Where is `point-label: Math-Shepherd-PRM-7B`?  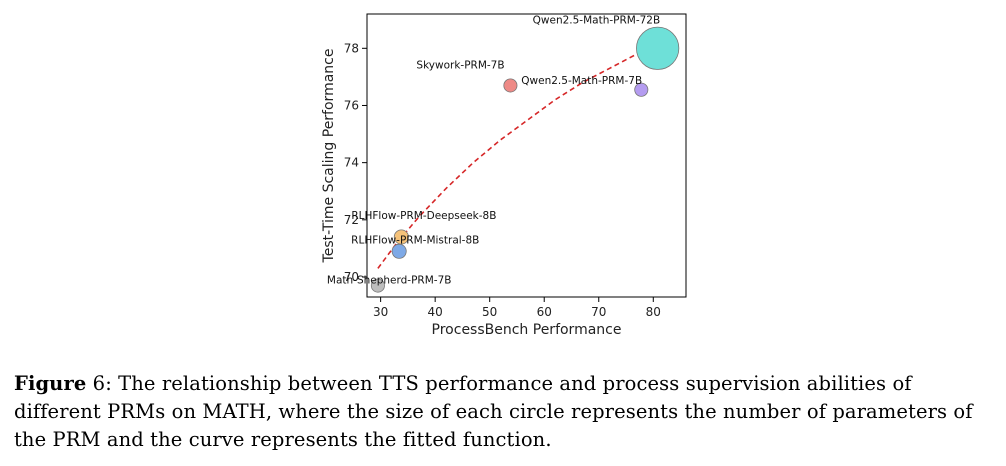 point-label: Math-Shepherd-PRM-7B is located at coordinates (389, 281).